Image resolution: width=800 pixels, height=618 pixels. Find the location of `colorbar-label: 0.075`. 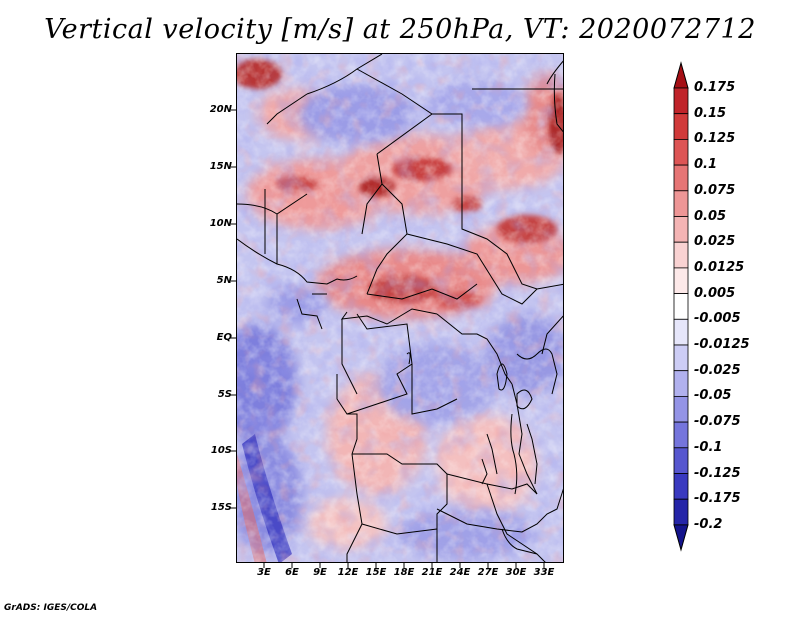

colorbar-label: 0.075 is located at coordinates (715, 190).